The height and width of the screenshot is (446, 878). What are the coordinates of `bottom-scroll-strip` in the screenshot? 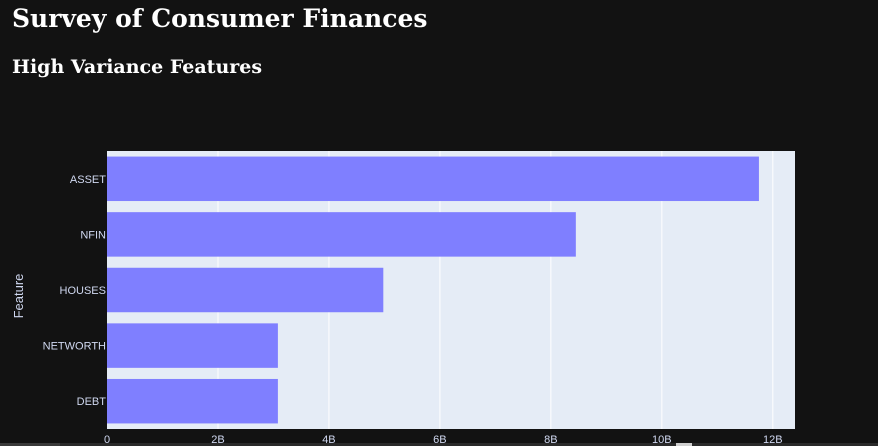 It's located at (439, 444).